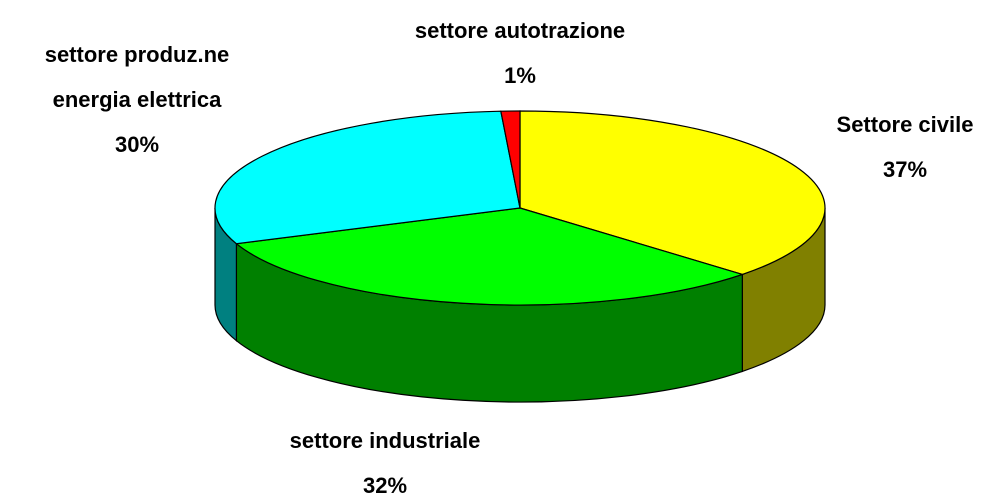  I want to click on slice-label: settore autotrazione 1%, so click(520, 53).